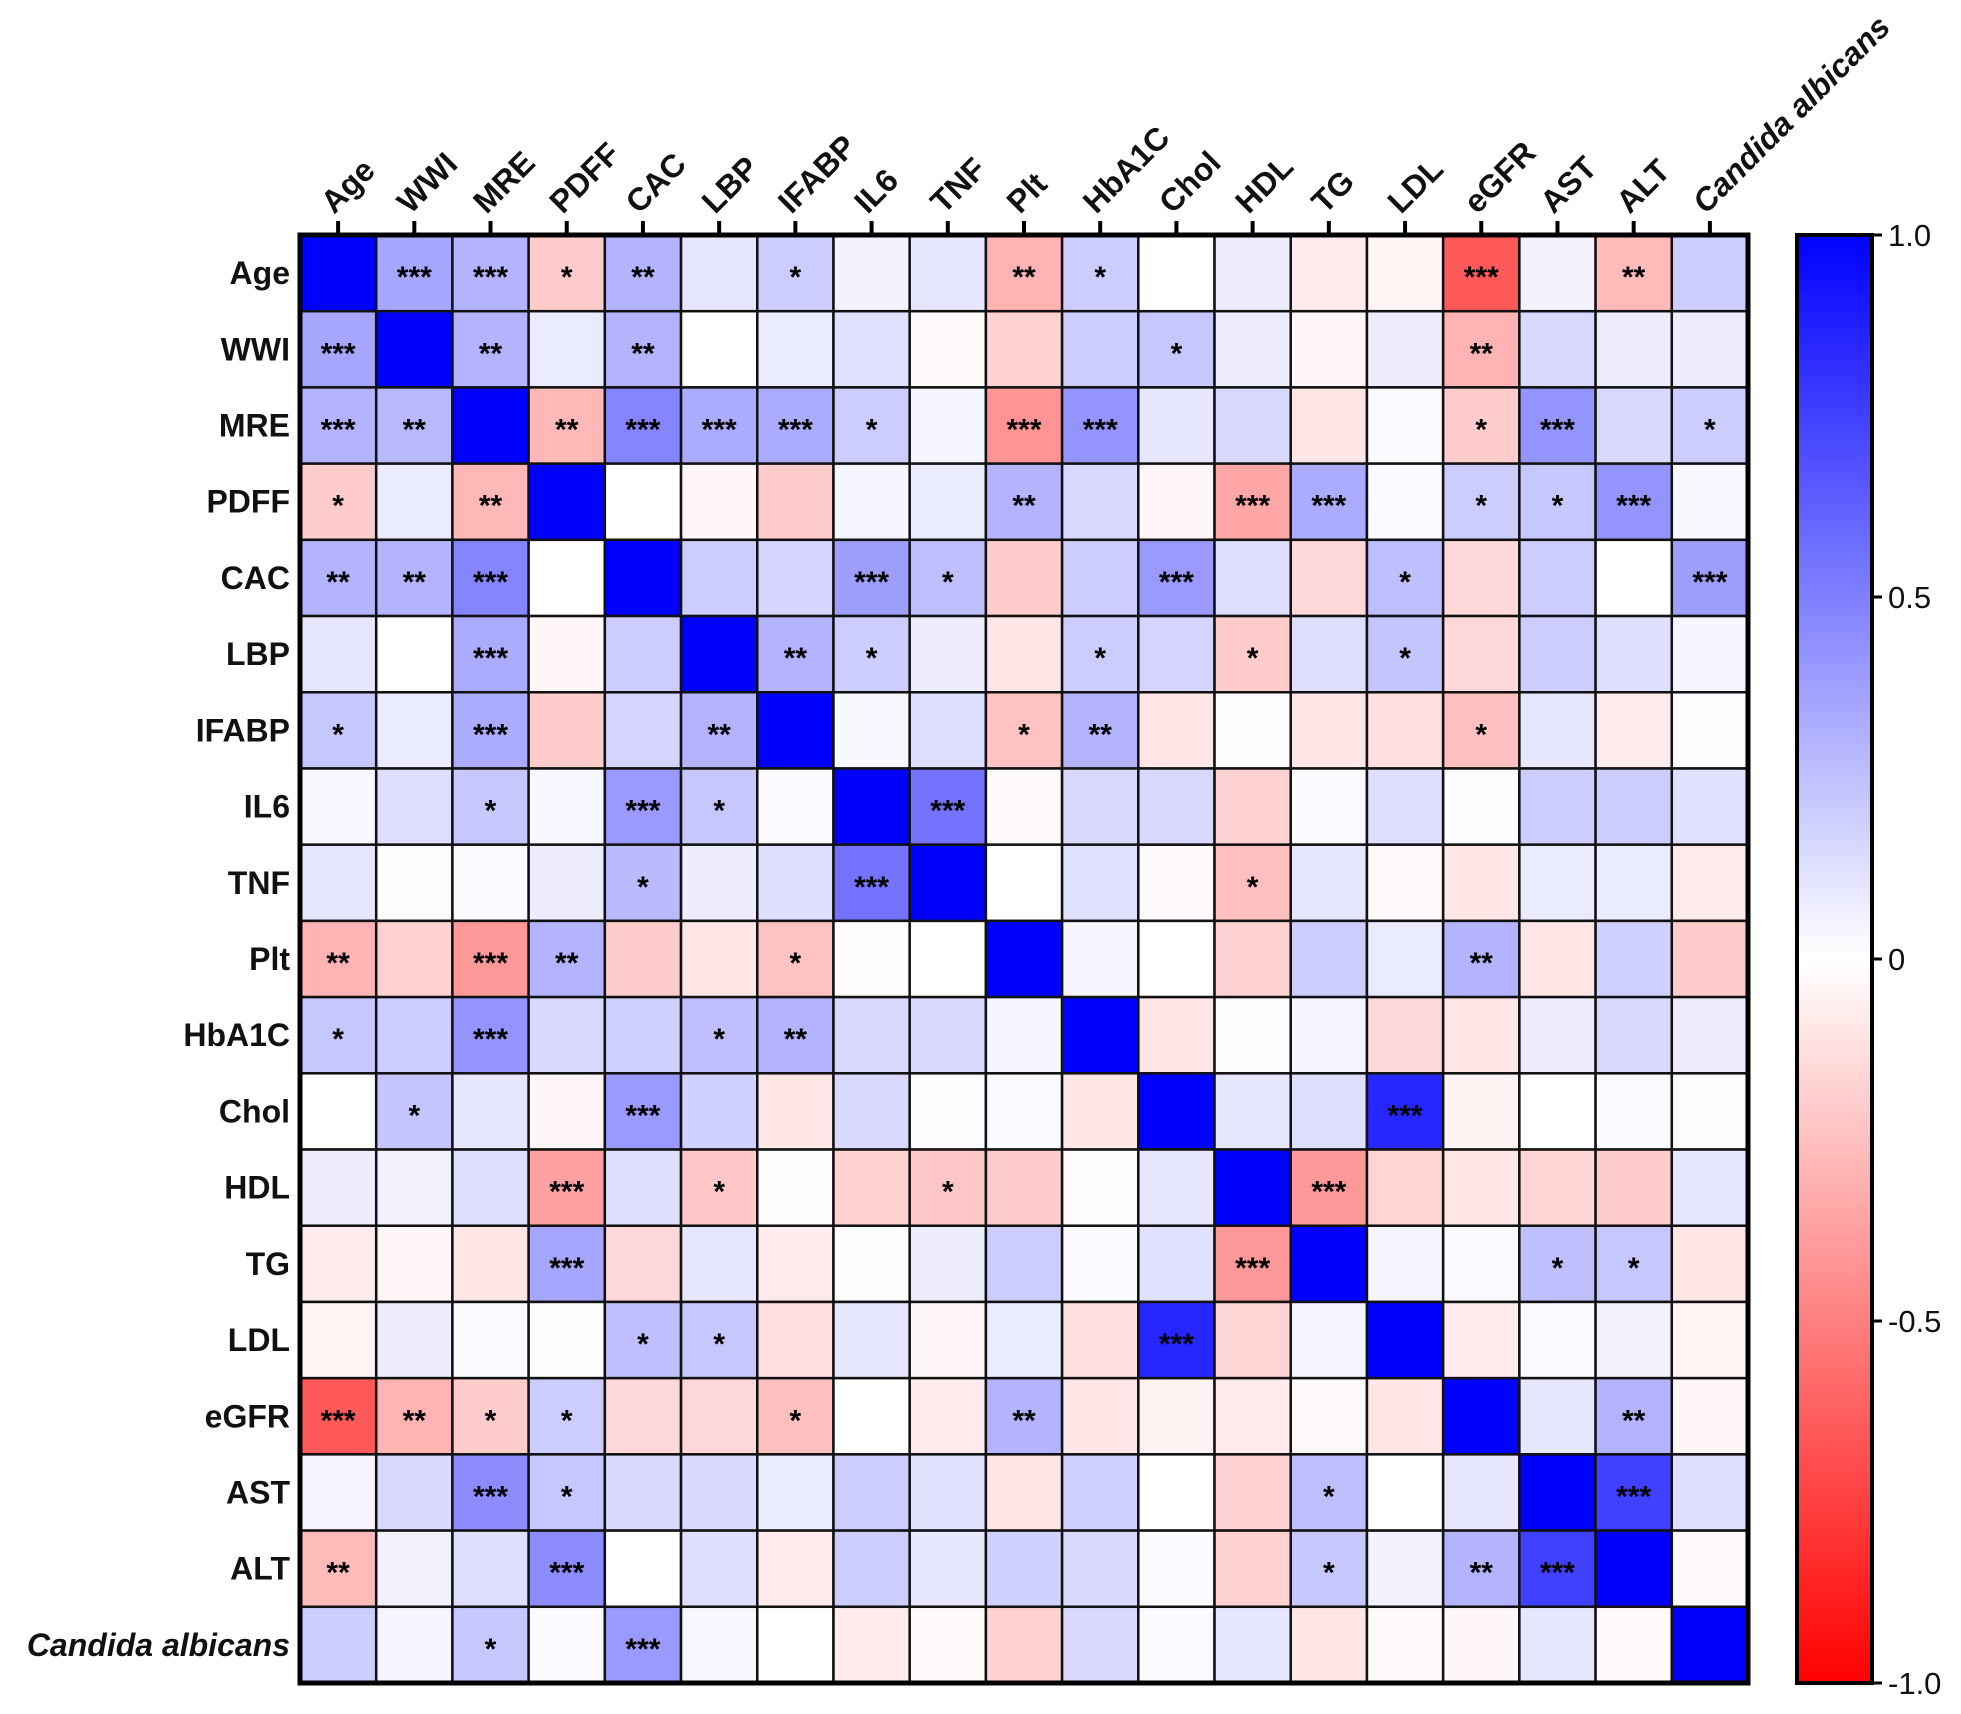  I want to click on colorbar-tick-label: 0.5, so click(1909, 597).